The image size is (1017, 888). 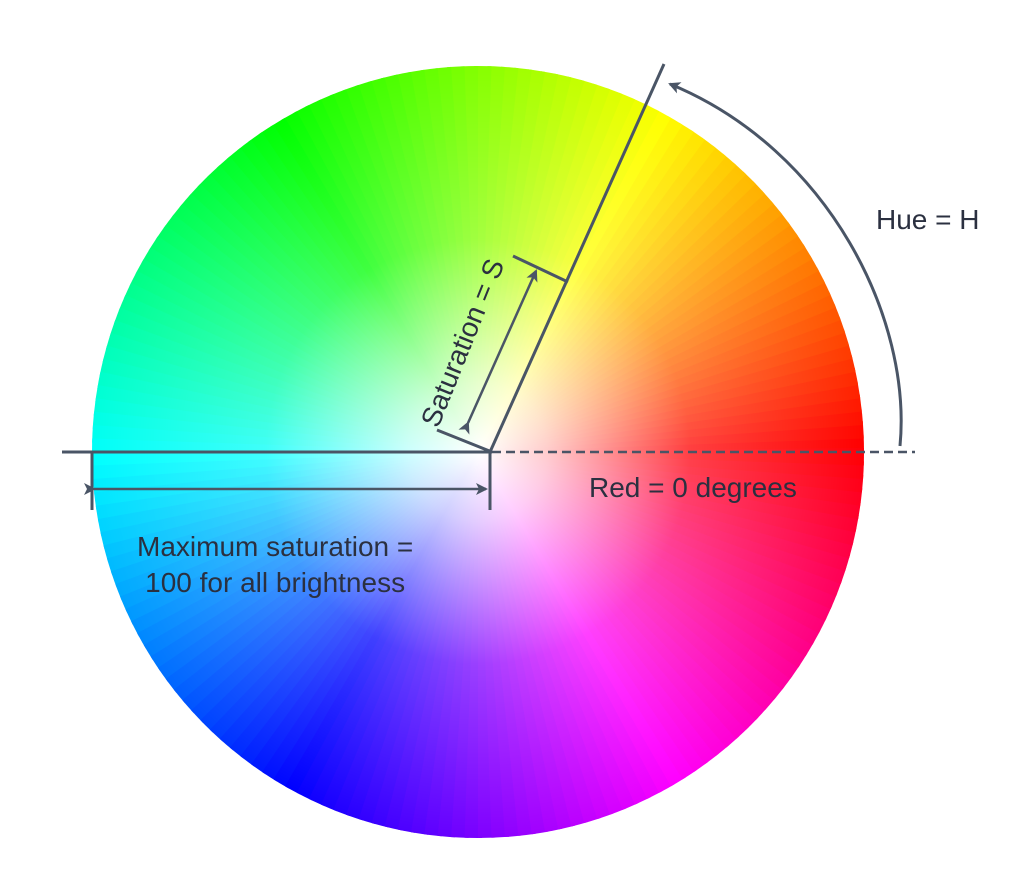 I want to click on hue-arc-arrow, so click(x=785, y=264).